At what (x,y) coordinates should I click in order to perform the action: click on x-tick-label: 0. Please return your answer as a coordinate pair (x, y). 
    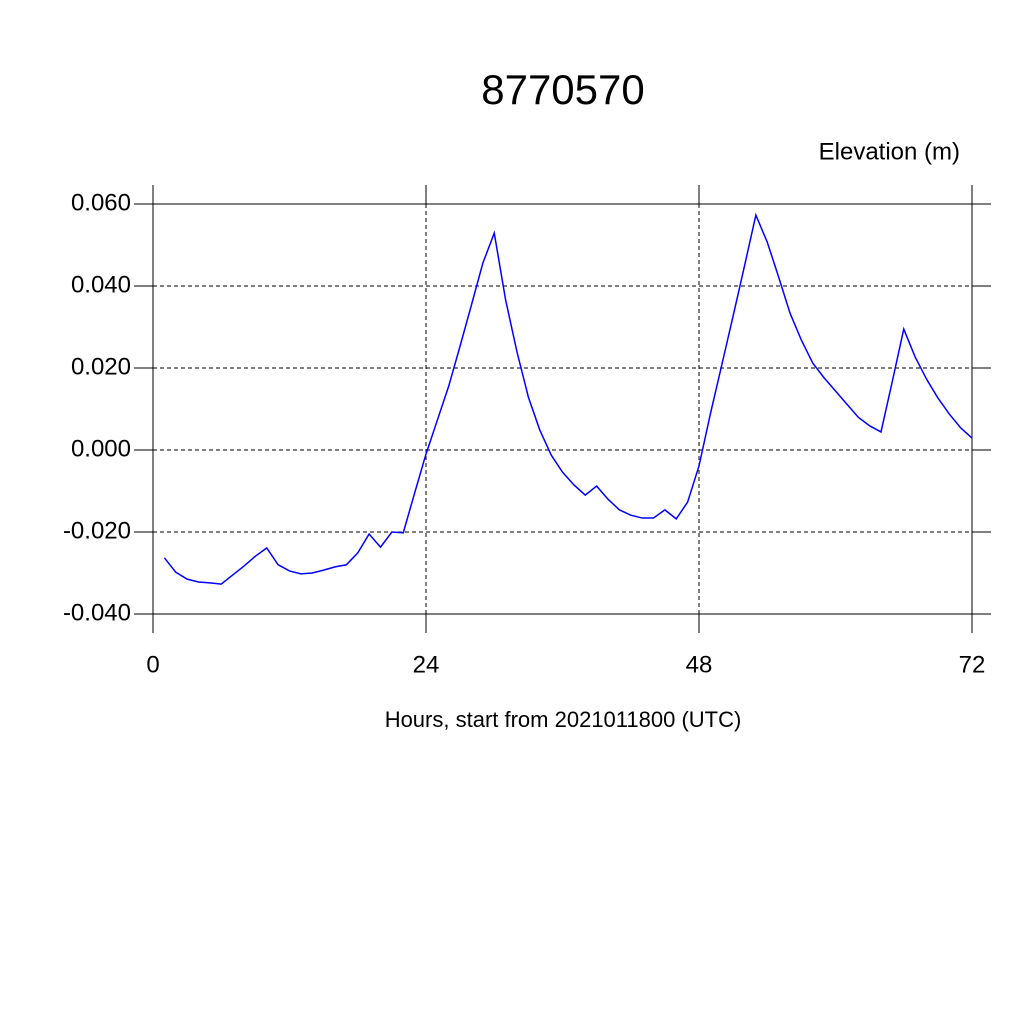
    Looking at the image, I should click on (152, 664).